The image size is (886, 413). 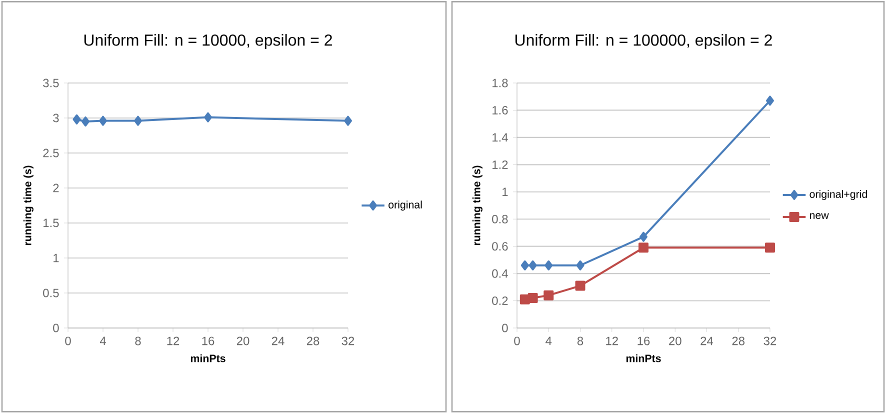 I want to click on legend-label: original+grid, so click(x=838, y=195).